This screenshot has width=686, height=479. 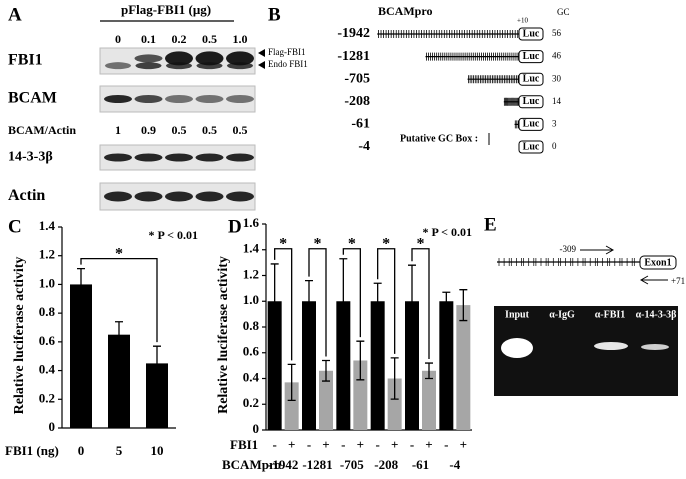 What do you see at coordinates (405, 11) in the screenshot?
I see `diagram-title: BCAMpro` at bounding box center [405, 11].